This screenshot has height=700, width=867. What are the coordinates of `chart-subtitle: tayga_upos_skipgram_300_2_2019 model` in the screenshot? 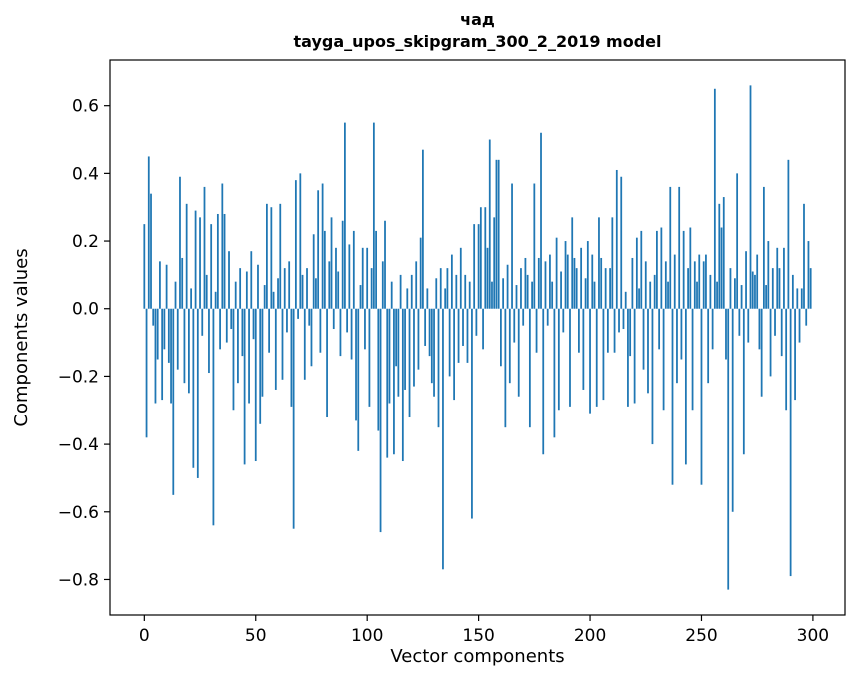 It's located at (478, 41).